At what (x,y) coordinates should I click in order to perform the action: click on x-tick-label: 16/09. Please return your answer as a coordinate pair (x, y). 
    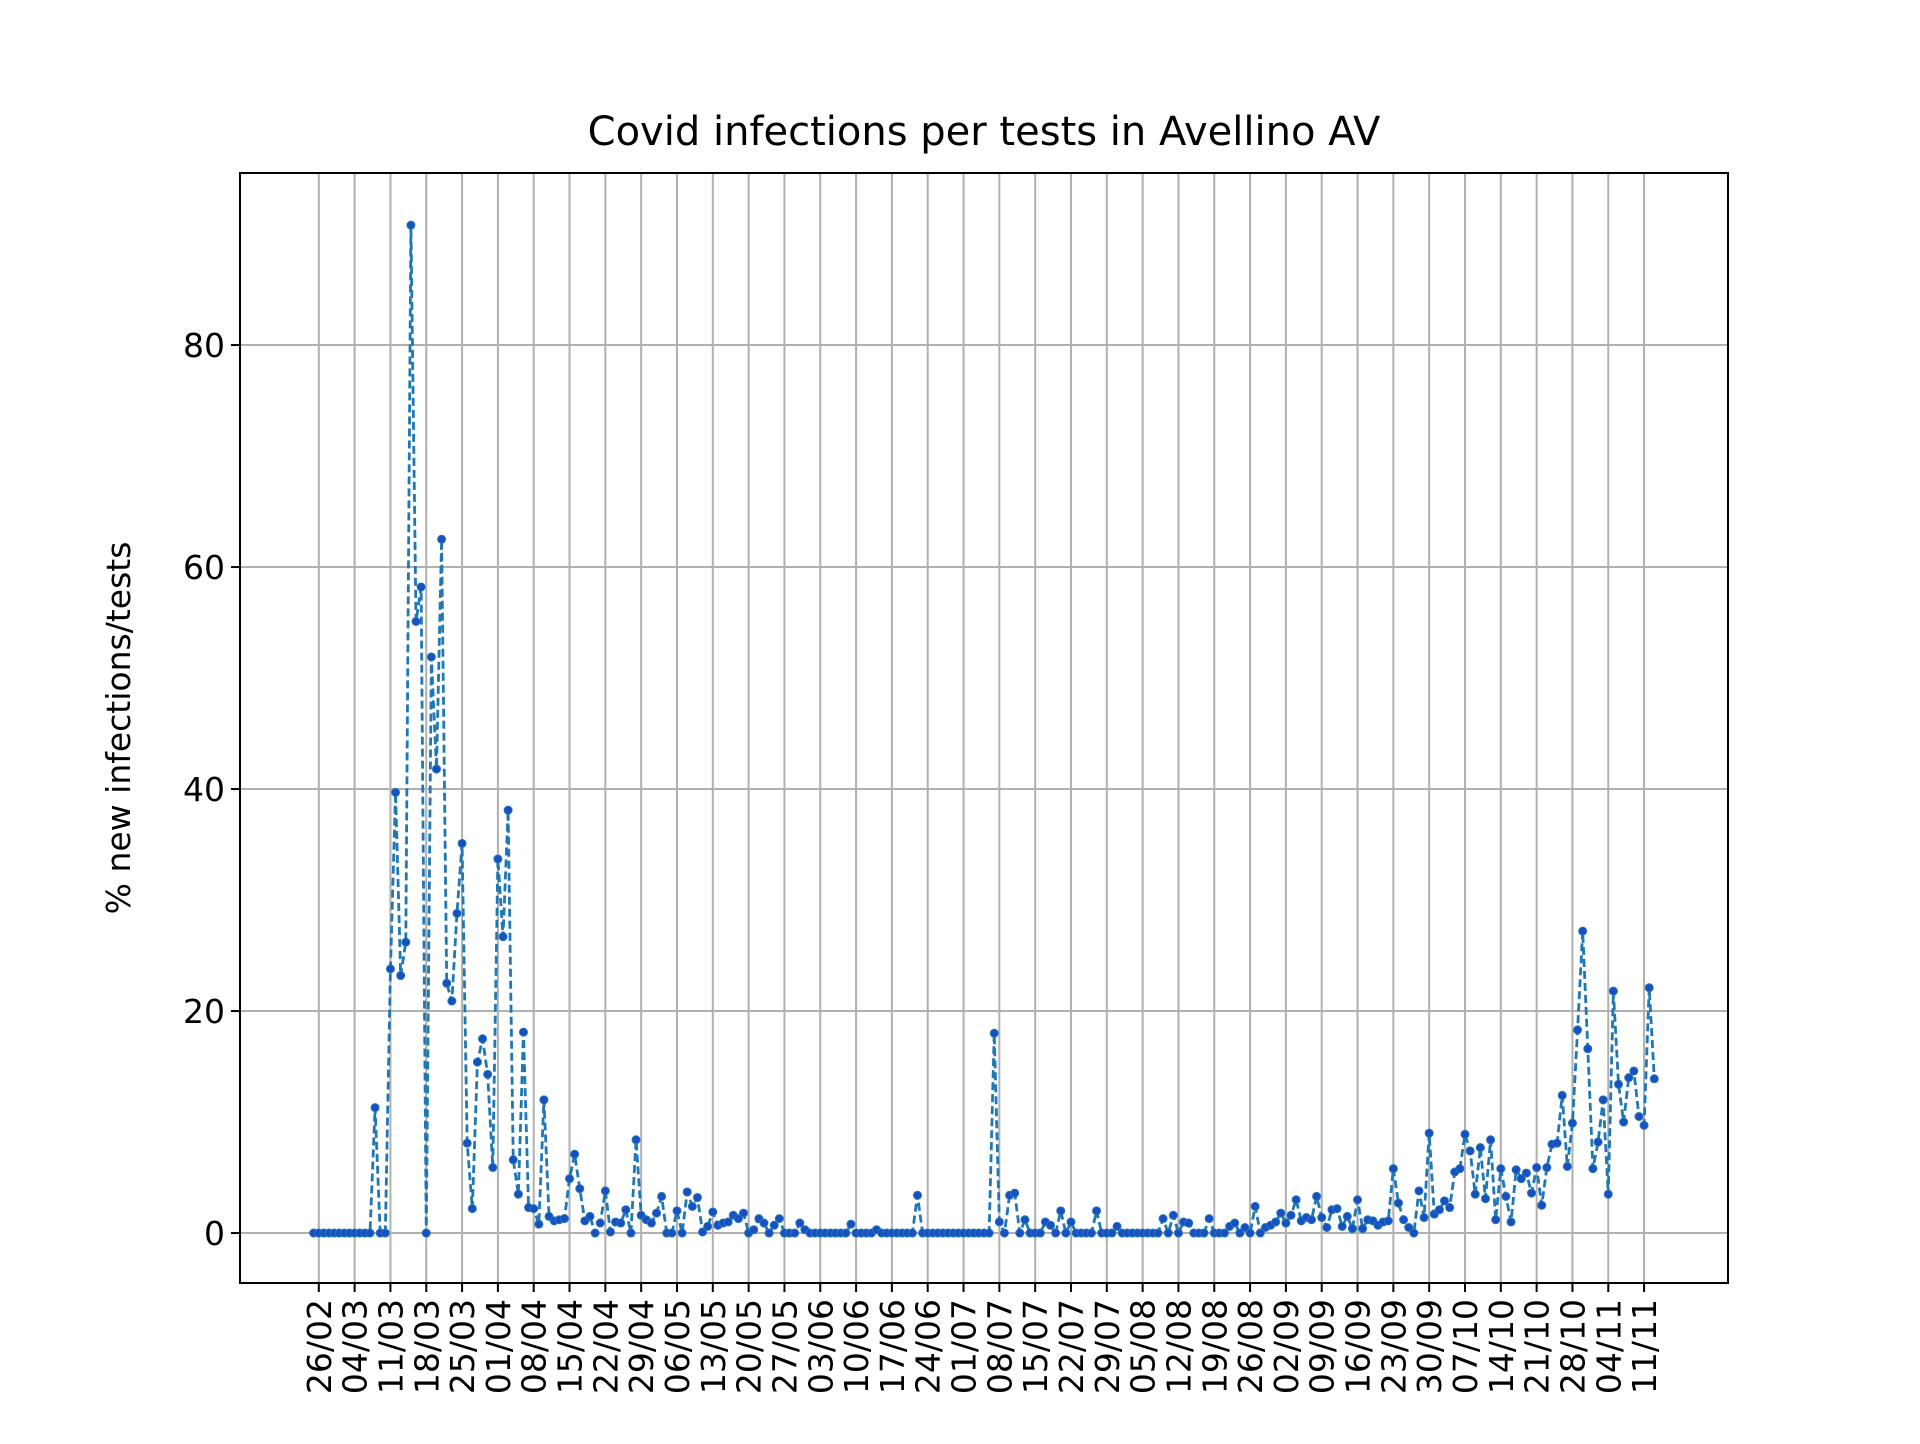
    Looking at the image, I should click on (1358, 1346).